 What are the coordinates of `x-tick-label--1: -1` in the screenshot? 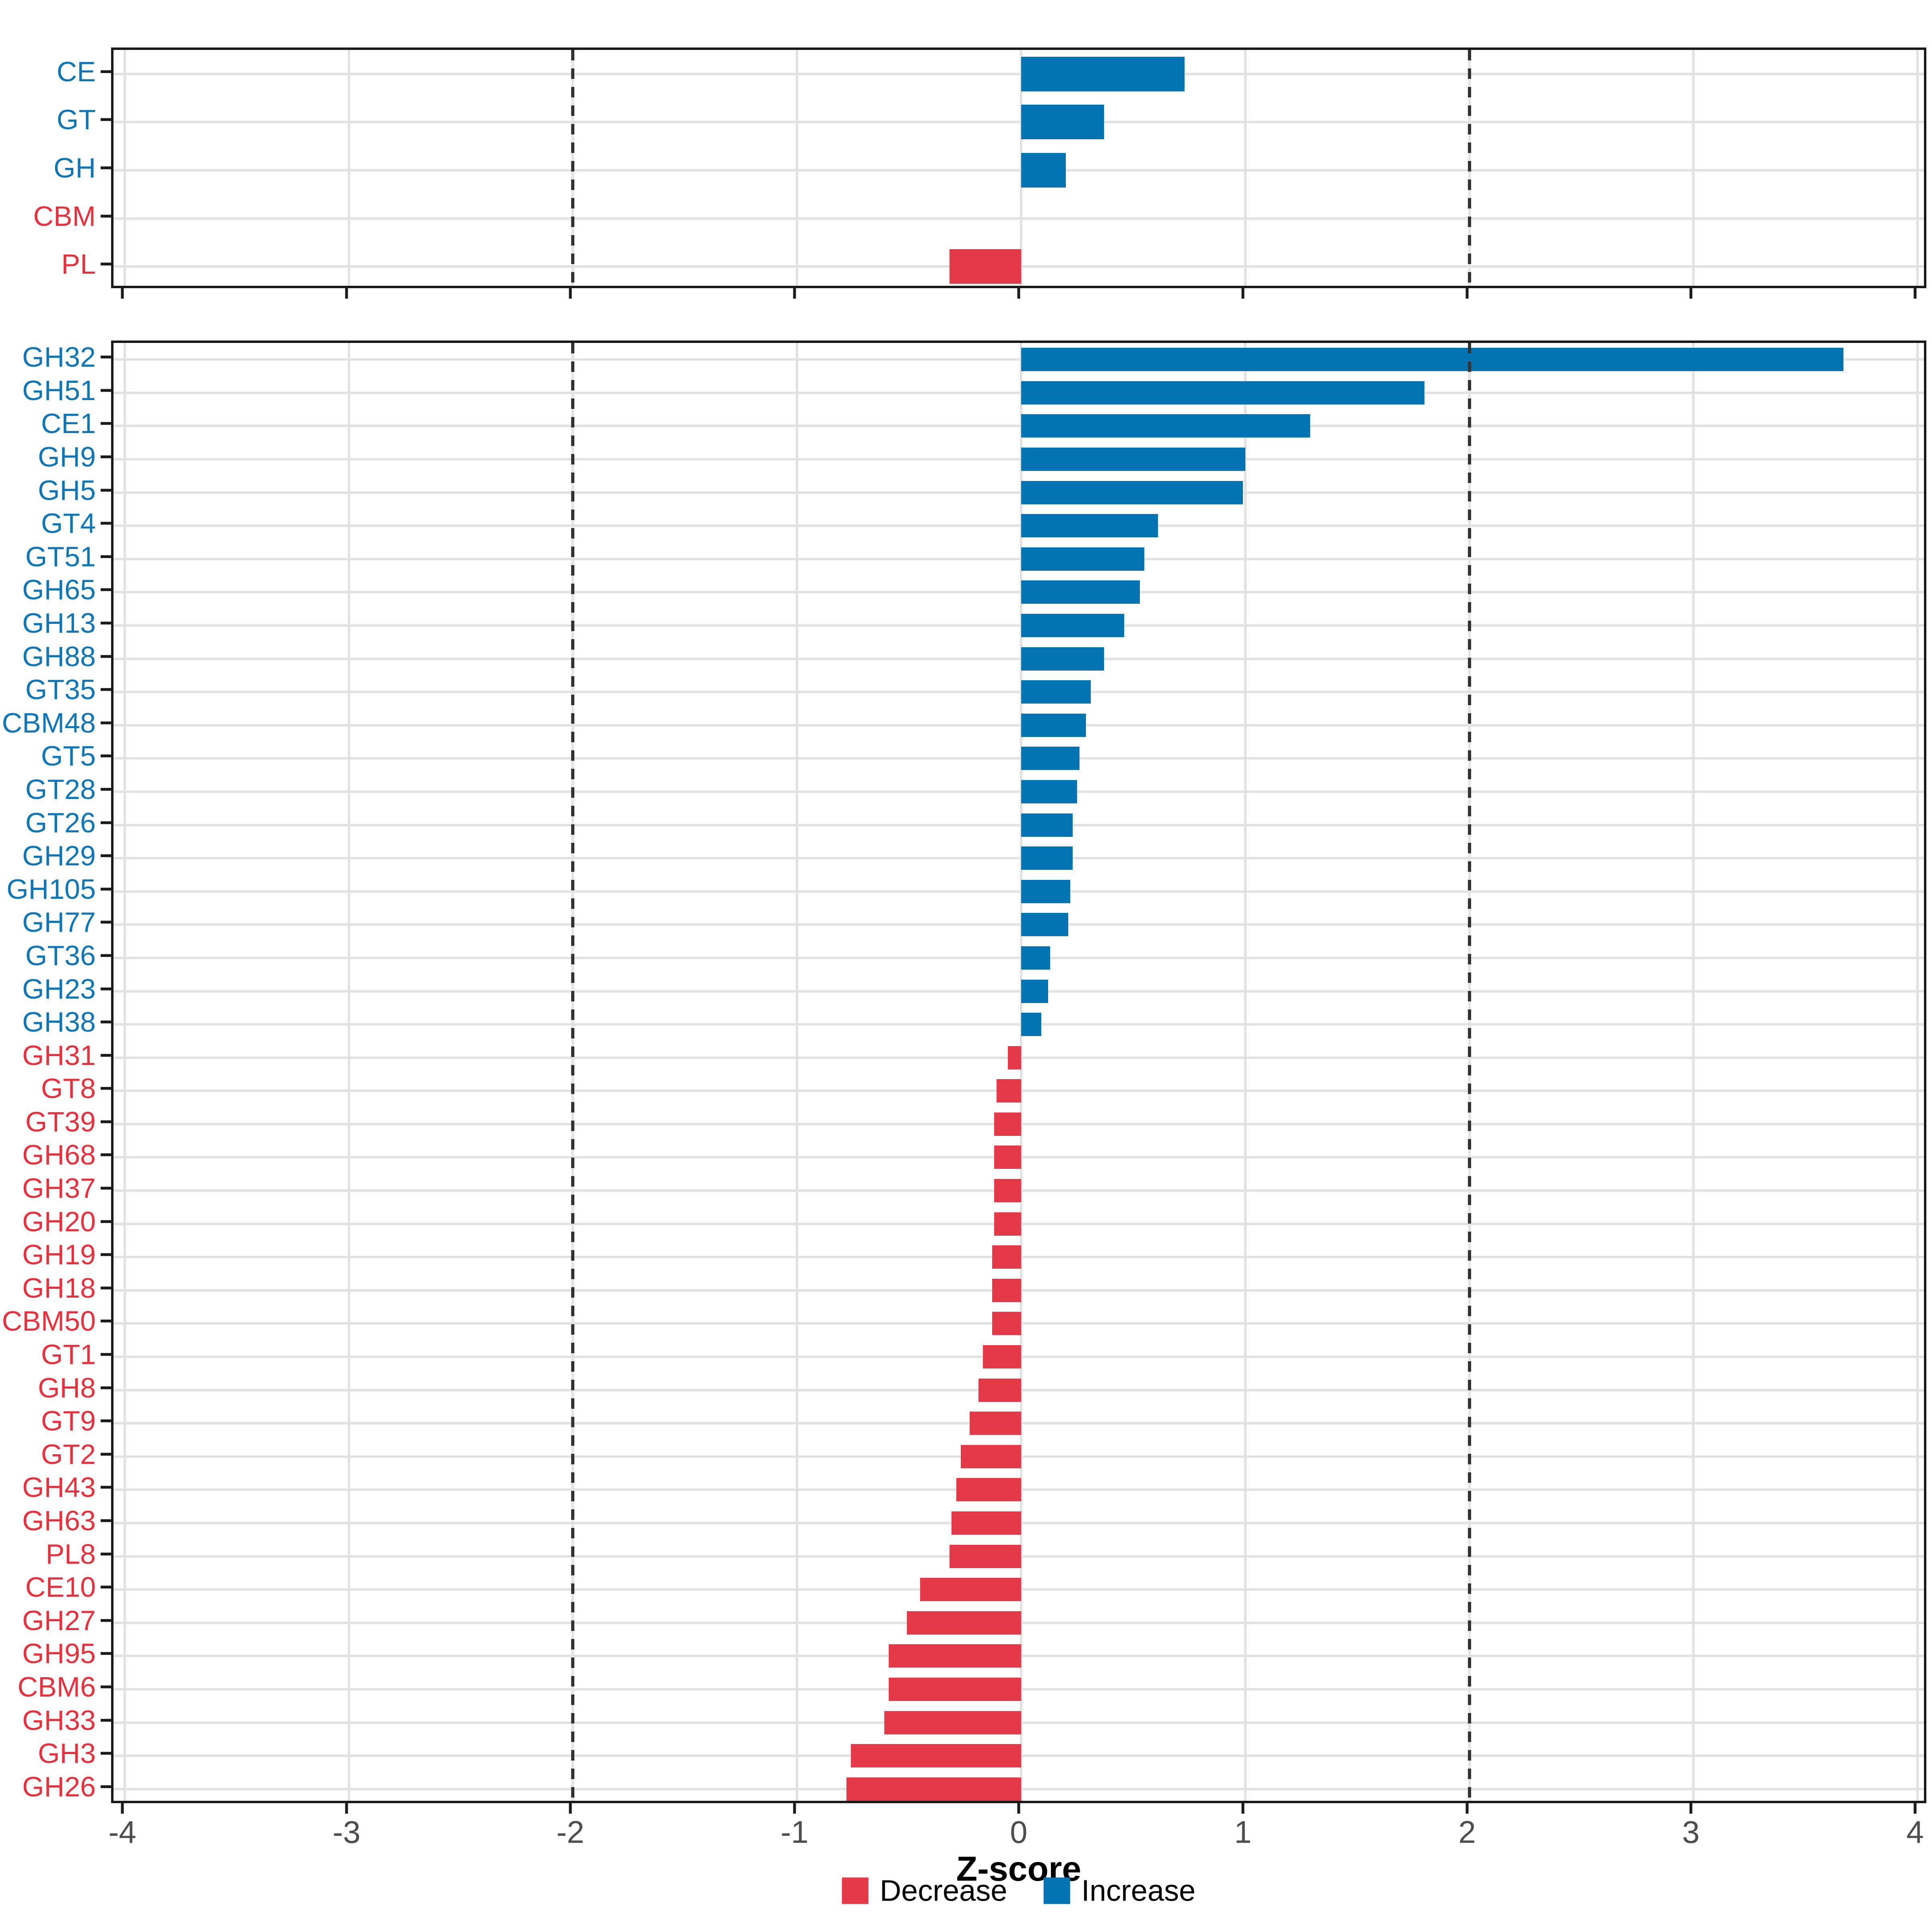 It's located at (794, 1832).